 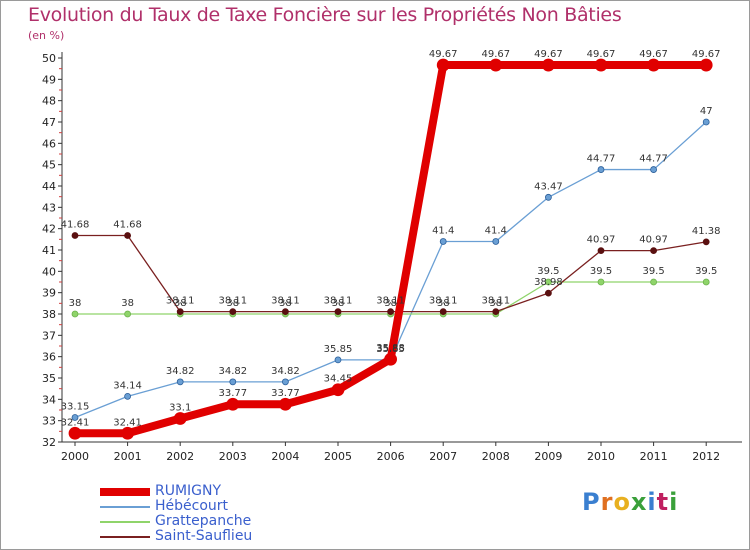 What do you see at coordinates (75, 406) in the screenshot?
I see `data-label-hébécourt: 33.15` at bounding box center [75, 406].